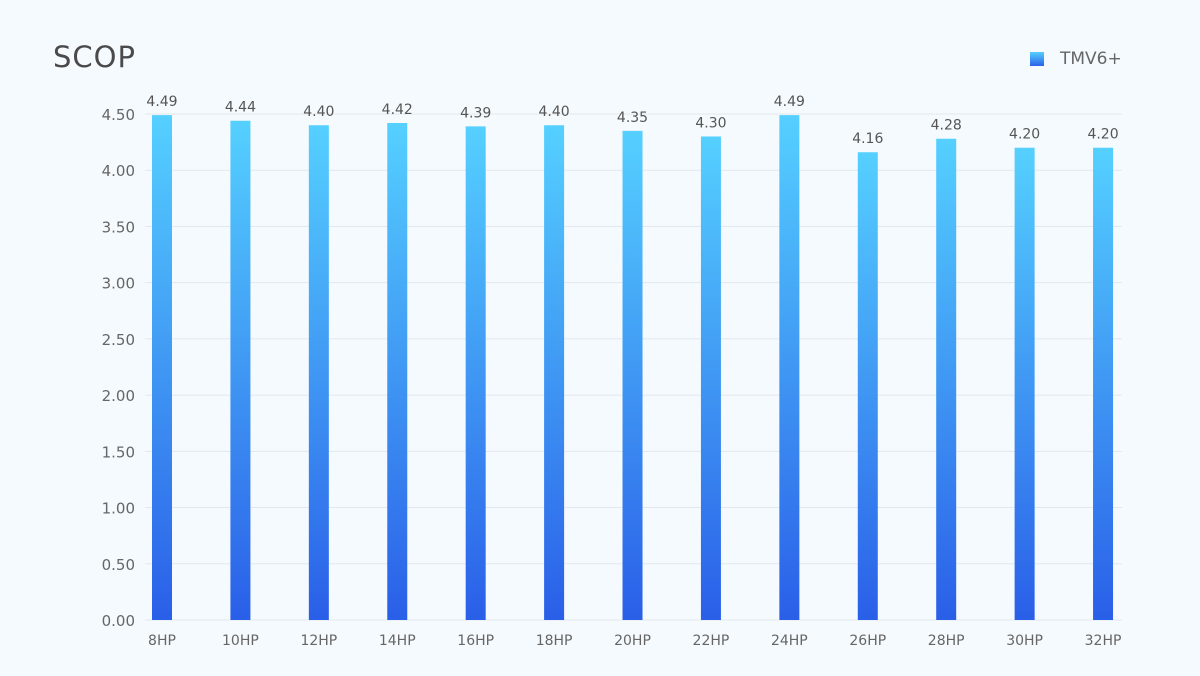 The height and width of the screenshot is (676, 1200). What do you see at coordinates (318, 641) in the screenshot?
I see `x-tick-label: 12HP` at bounding box center [318, 641].